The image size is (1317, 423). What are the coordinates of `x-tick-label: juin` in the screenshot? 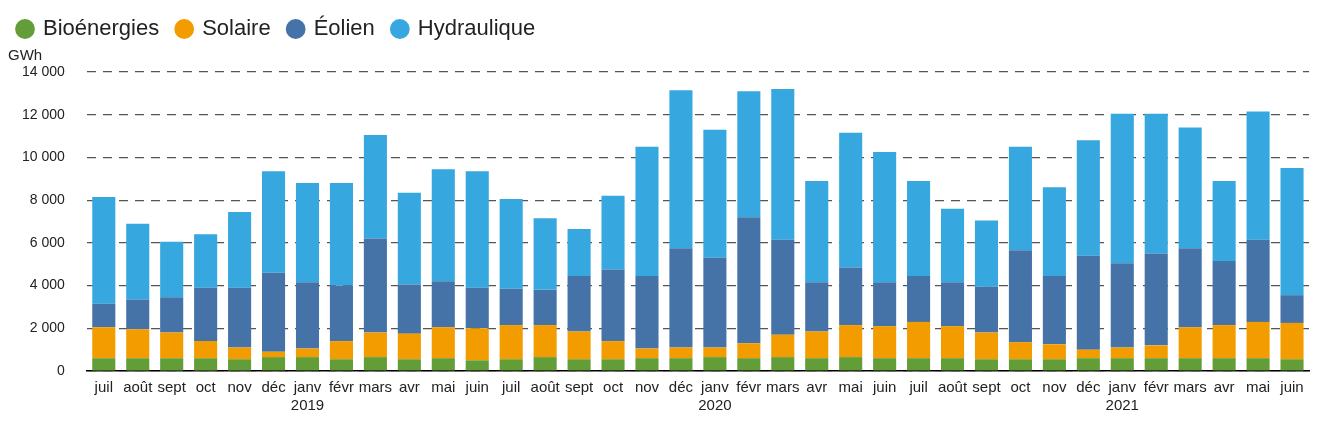 It's located at (476, 387).